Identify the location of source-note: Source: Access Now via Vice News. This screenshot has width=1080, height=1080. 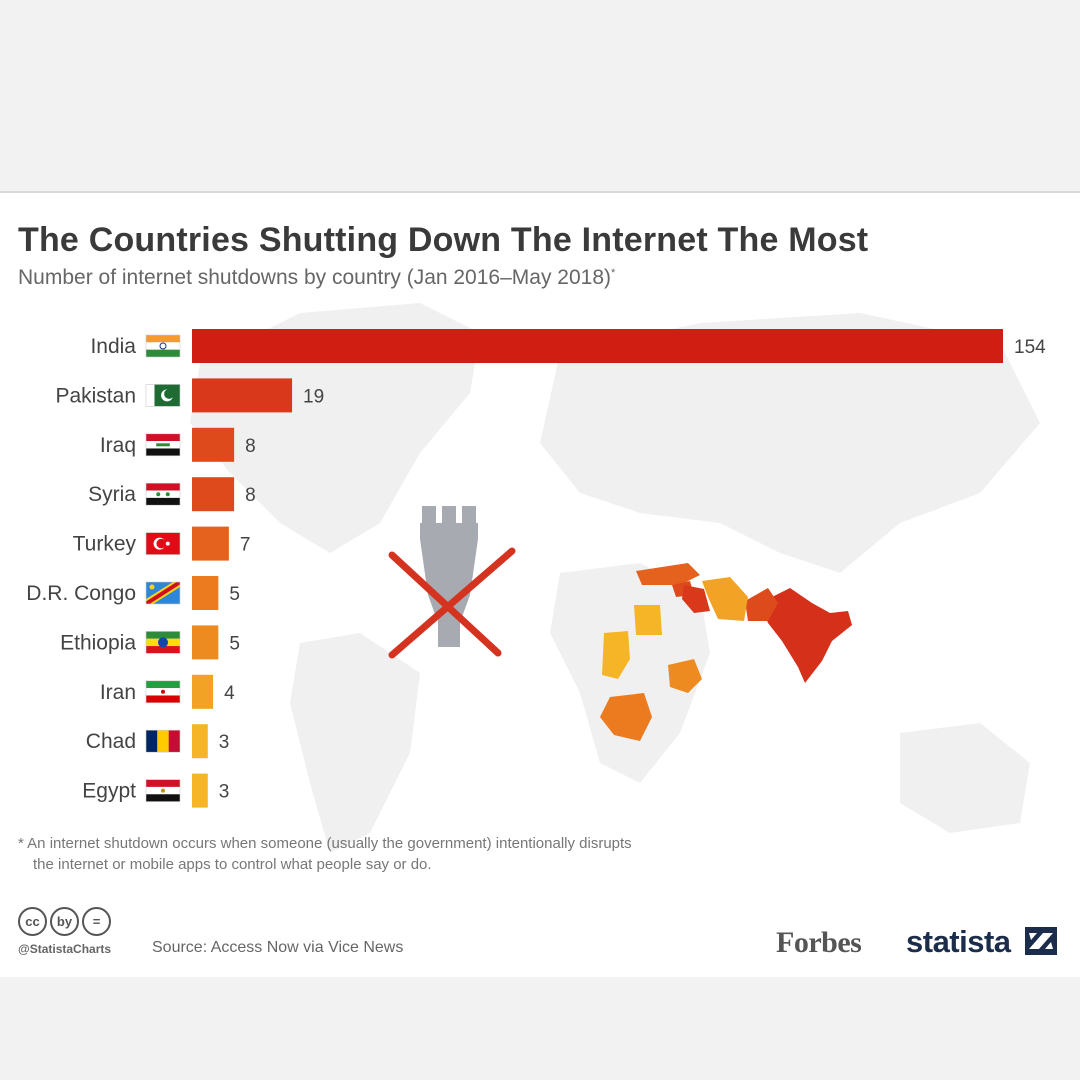
(278, 947).